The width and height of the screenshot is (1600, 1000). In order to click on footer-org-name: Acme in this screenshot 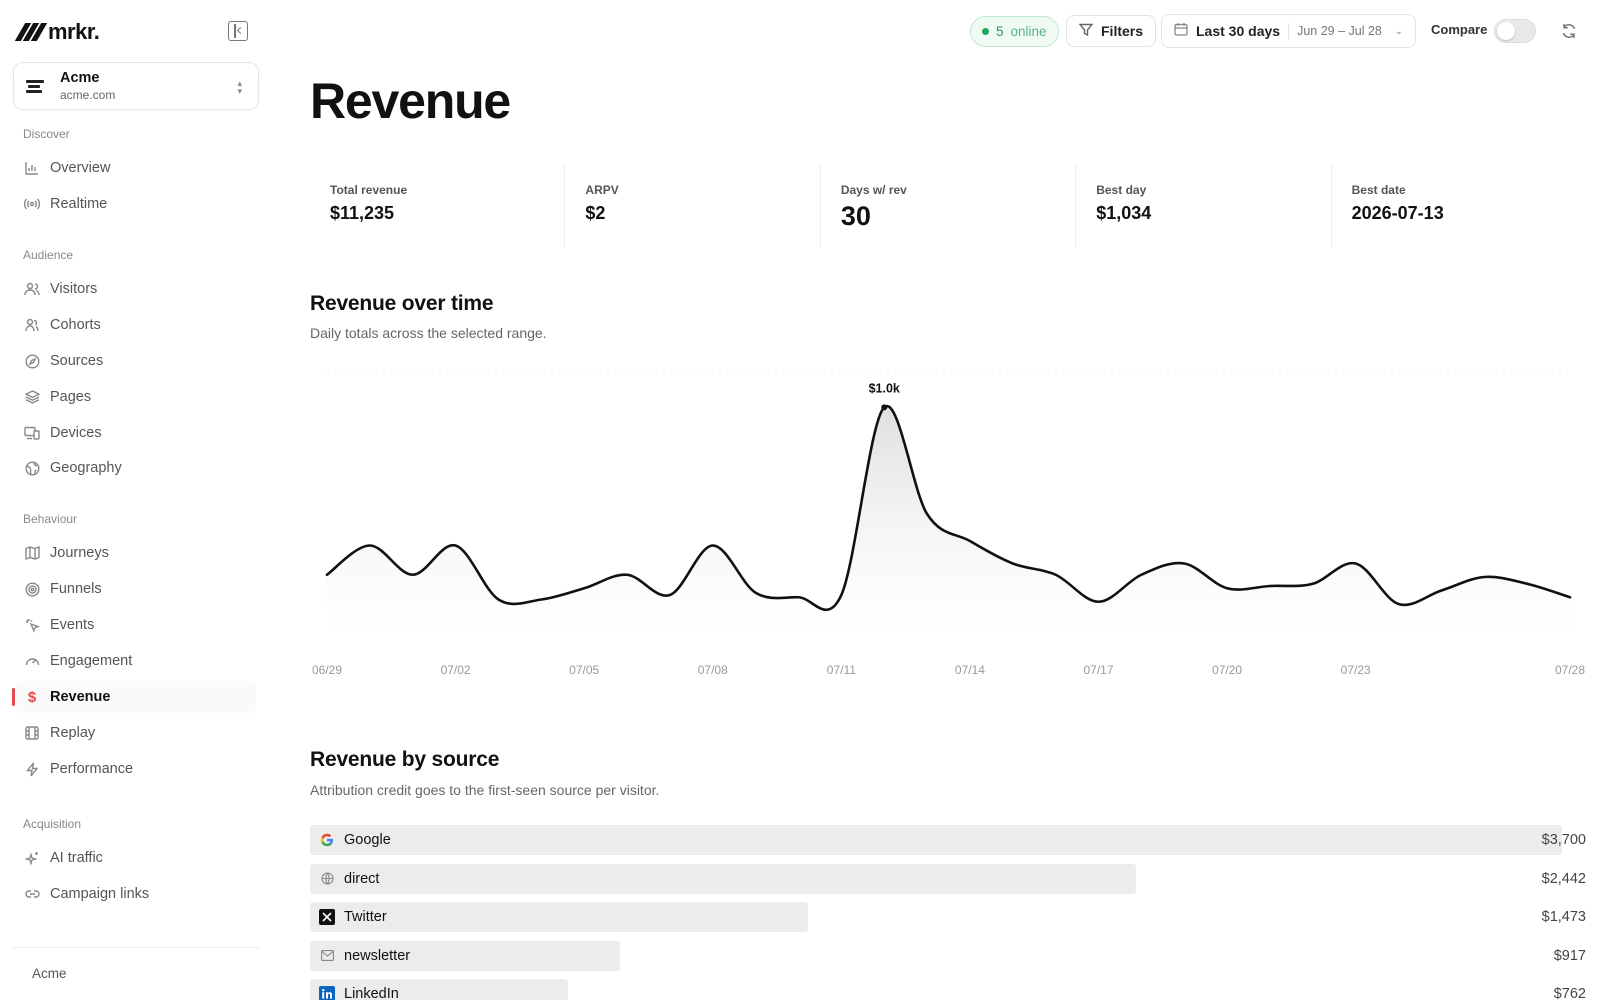, I will do `click(49, 973)`.